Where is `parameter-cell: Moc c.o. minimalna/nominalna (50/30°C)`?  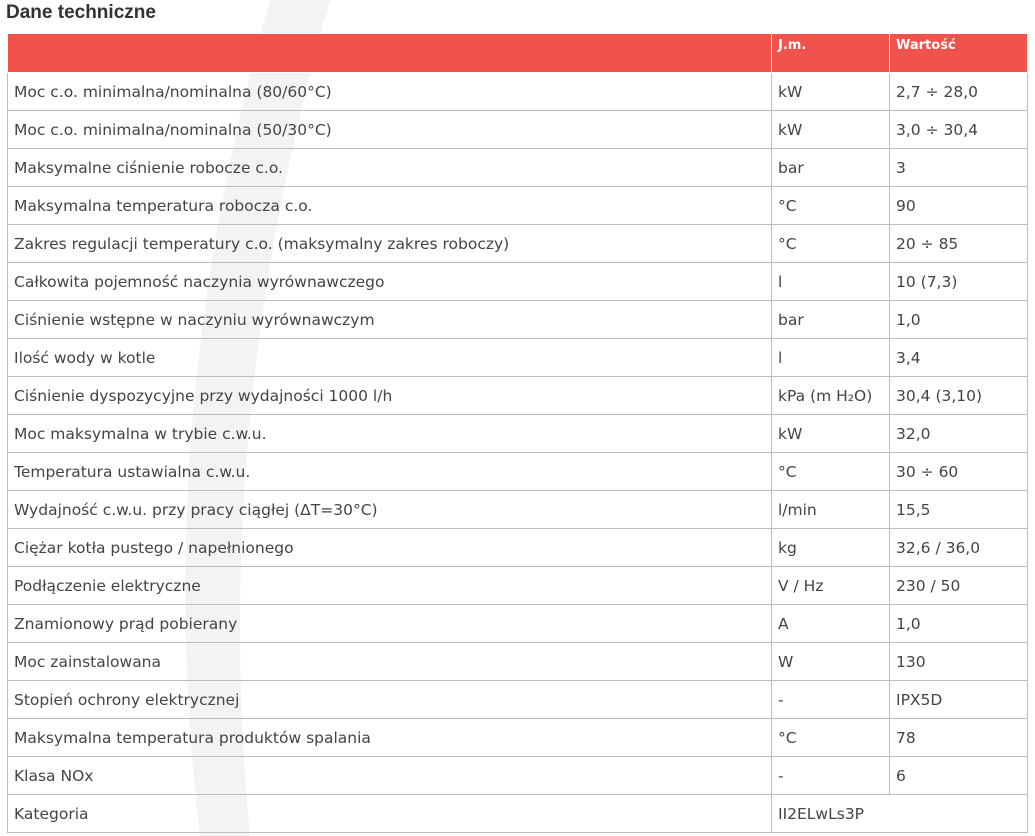 parameter-cell: Moc c.o. minimalna/nominalna (50/30°C) is located at coordinates (389, 129).